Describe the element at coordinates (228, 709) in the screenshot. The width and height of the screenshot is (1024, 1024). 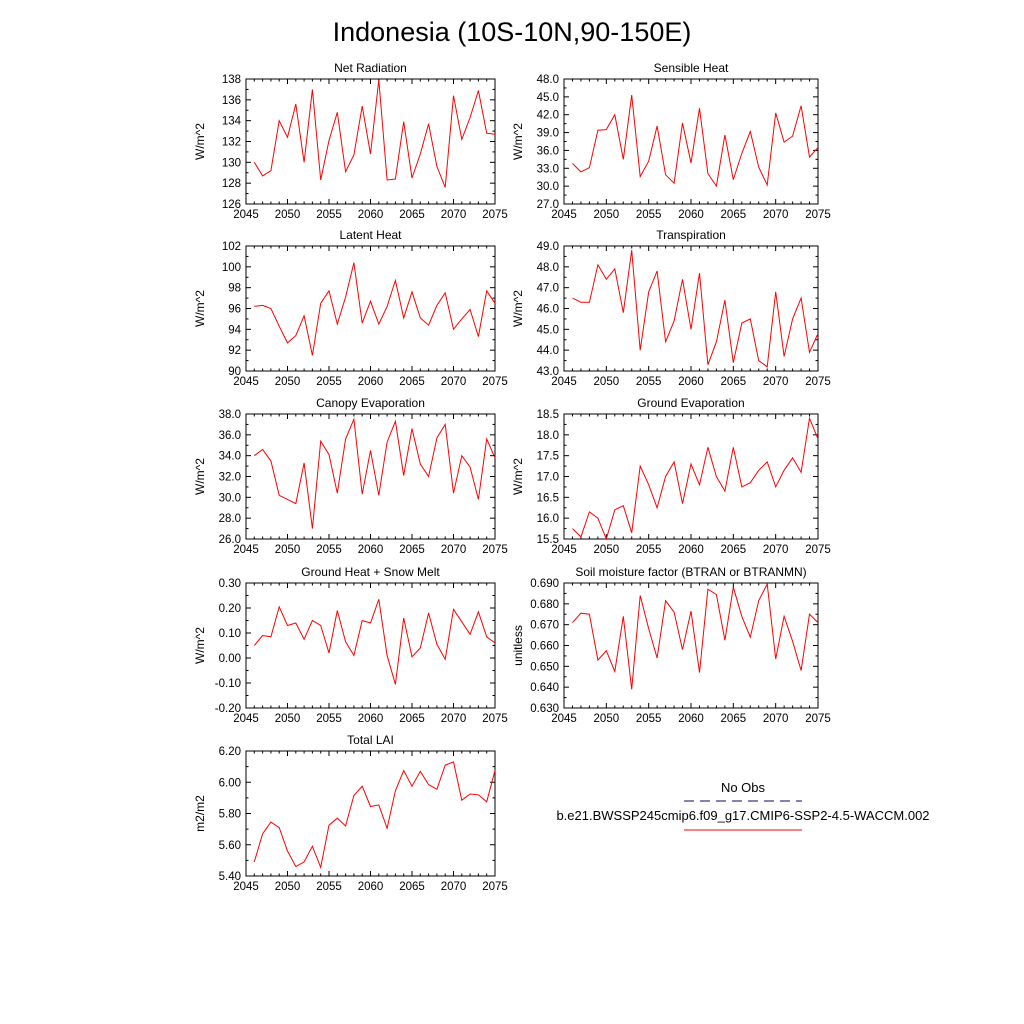
I see `y-tick-label: -0.20` at that location.